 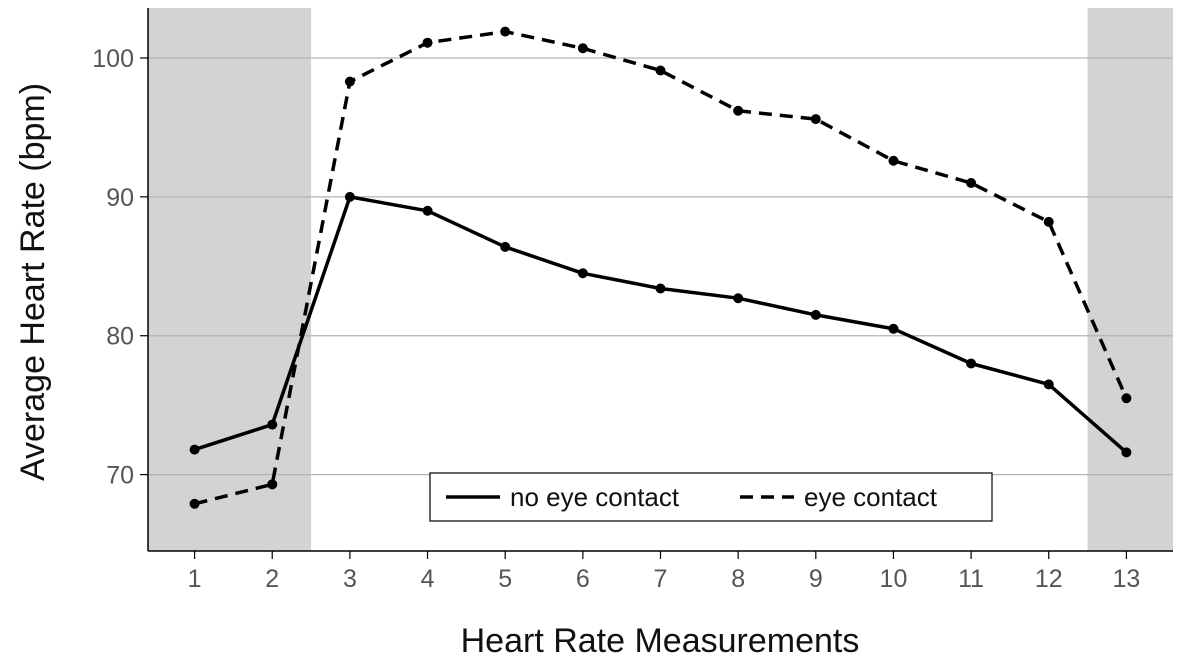 I want to click on x-tick-label-4: 4, so click(x=428, y=579).